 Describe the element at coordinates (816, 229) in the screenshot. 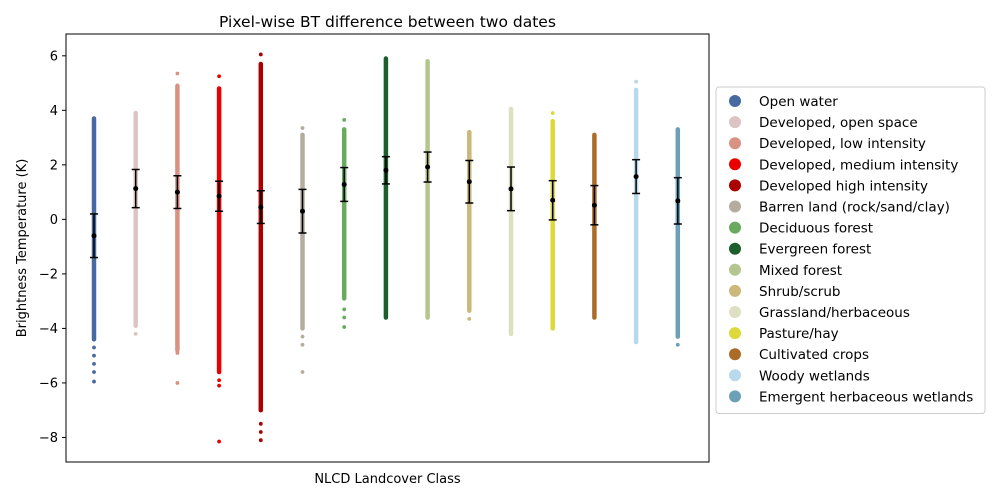

I see `legend-label: Deciduous forest` at that location.